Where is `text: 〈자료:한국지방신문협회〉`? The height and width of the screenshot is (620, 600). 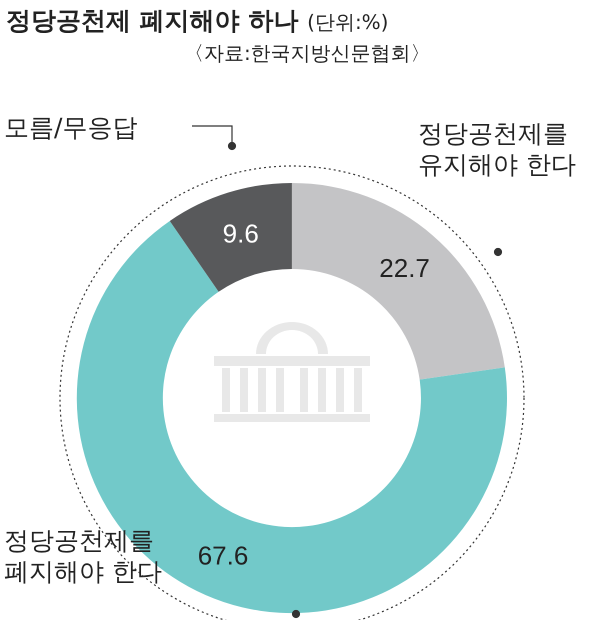
text: 〈자료:한국지방신문협회〉 is located at coordinates (307, 53).